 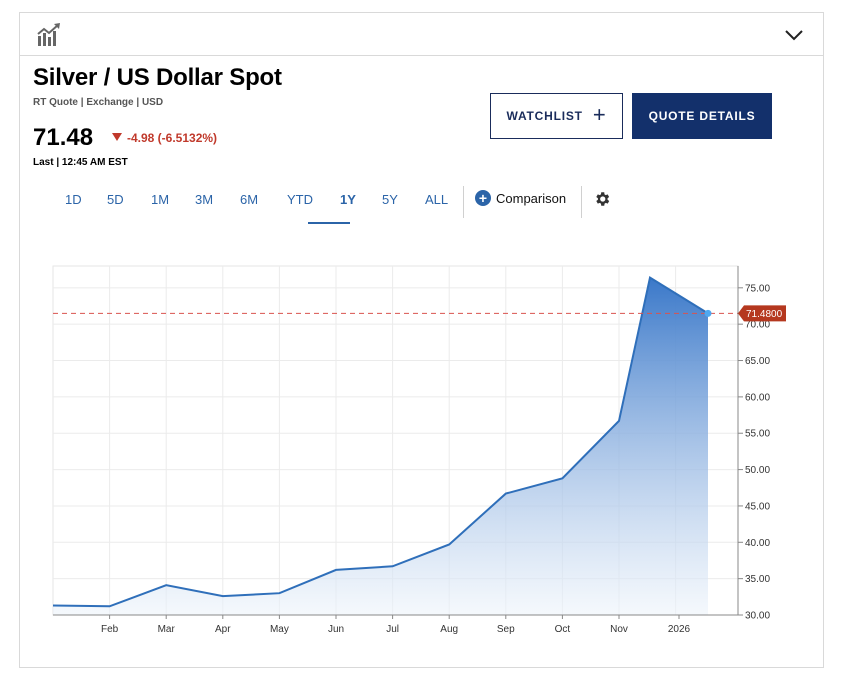 What do you see at coordinates (329, 223) in the screenshot?
I see `active-tab-indicator` at bounding box center [329, 223].